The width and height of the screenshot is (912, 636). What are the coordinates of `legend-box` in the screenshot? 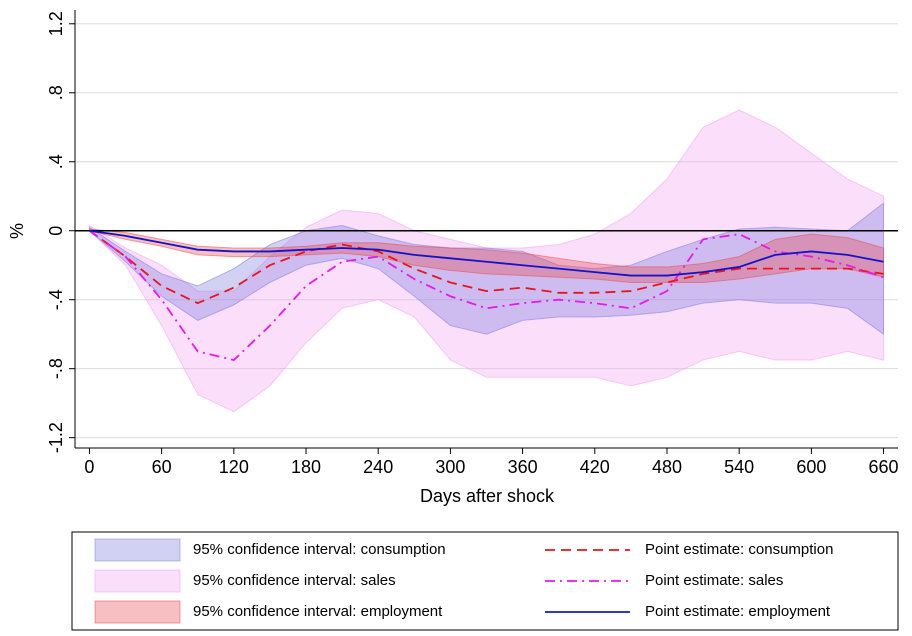 It's located at (485, 581).